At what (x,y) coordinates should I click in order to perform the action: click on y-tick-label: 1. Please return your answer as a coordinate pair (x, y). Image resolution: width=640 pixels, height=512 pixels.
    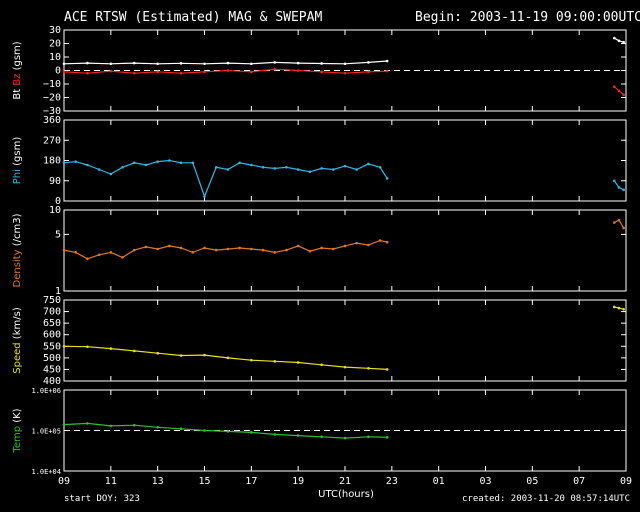
    Looking at the image, I should click on (58, 291).